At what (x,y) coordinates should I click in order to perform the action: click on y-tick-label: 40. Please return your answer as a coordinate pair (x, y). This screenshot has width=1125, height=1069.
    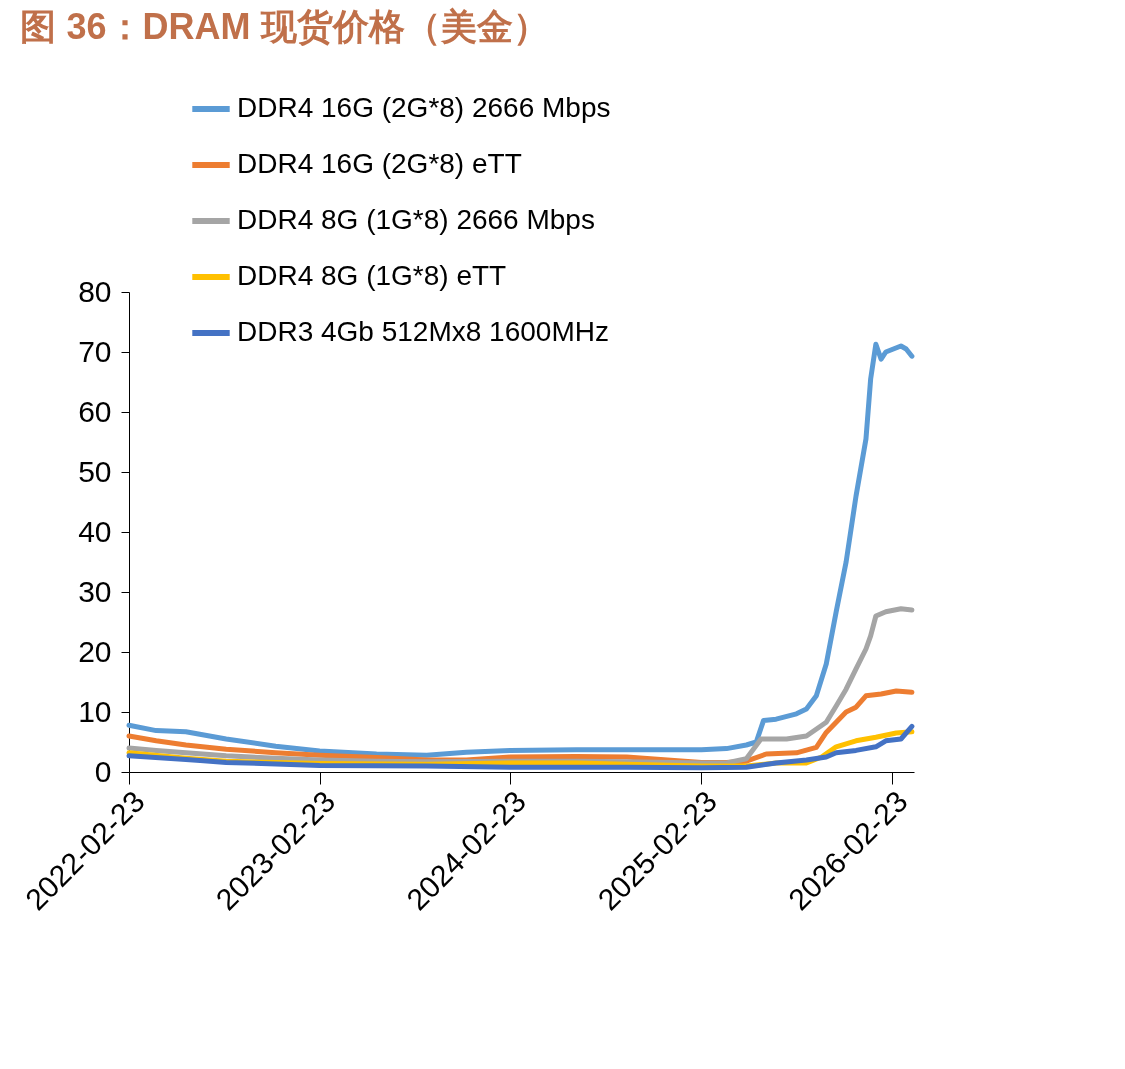
    Looking at the image, I should click on (95, 531).